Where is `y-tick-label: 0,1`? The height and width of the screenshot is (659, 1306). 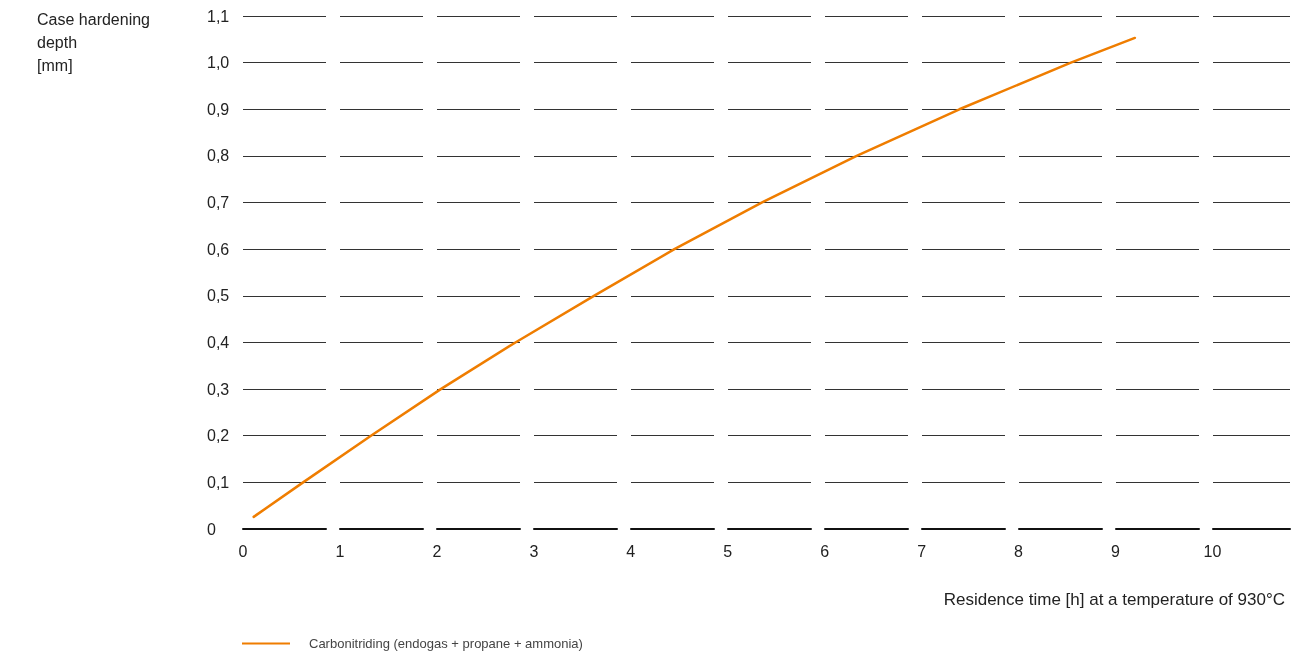 y-tick-label: 0,1 is located at coordinates (218, 482).